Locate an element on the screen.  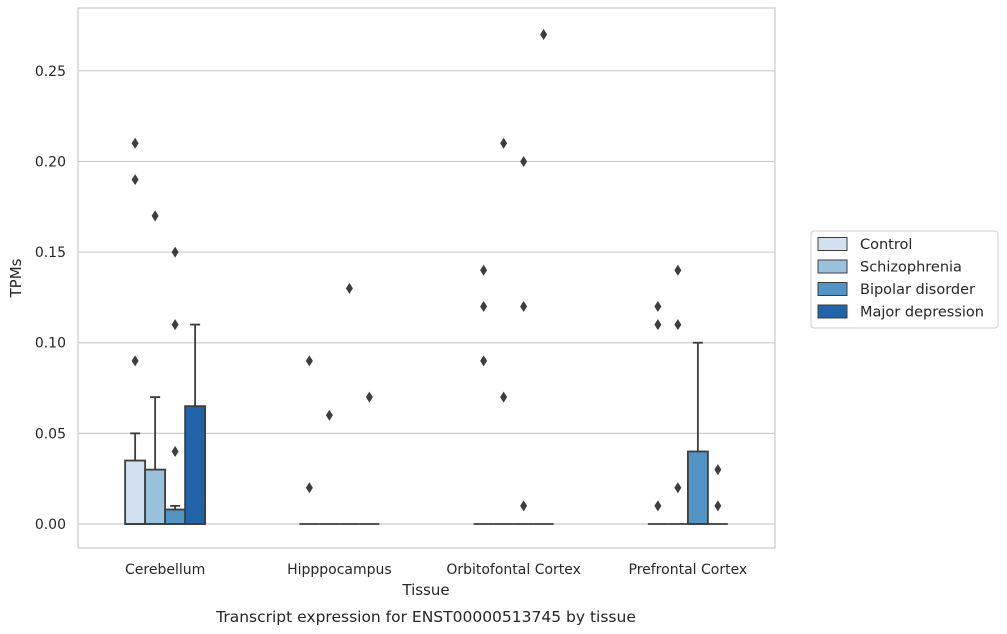
y-tick-label: 0.00 is located at coordinates (50, 525).